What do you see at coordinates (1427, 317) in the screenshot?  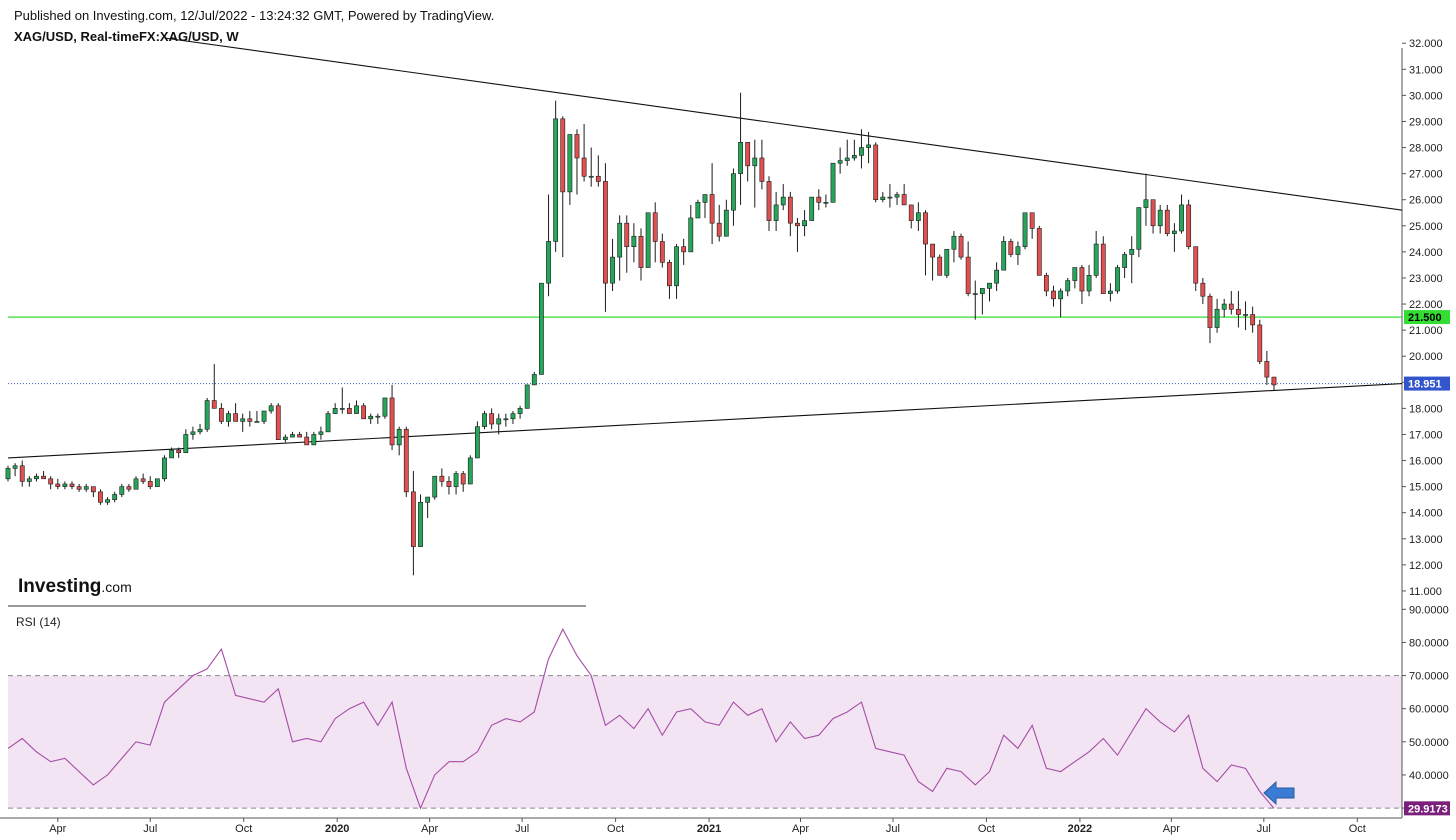 I see `support-price-tag: 21.500` at bounding box center [1427, 317].